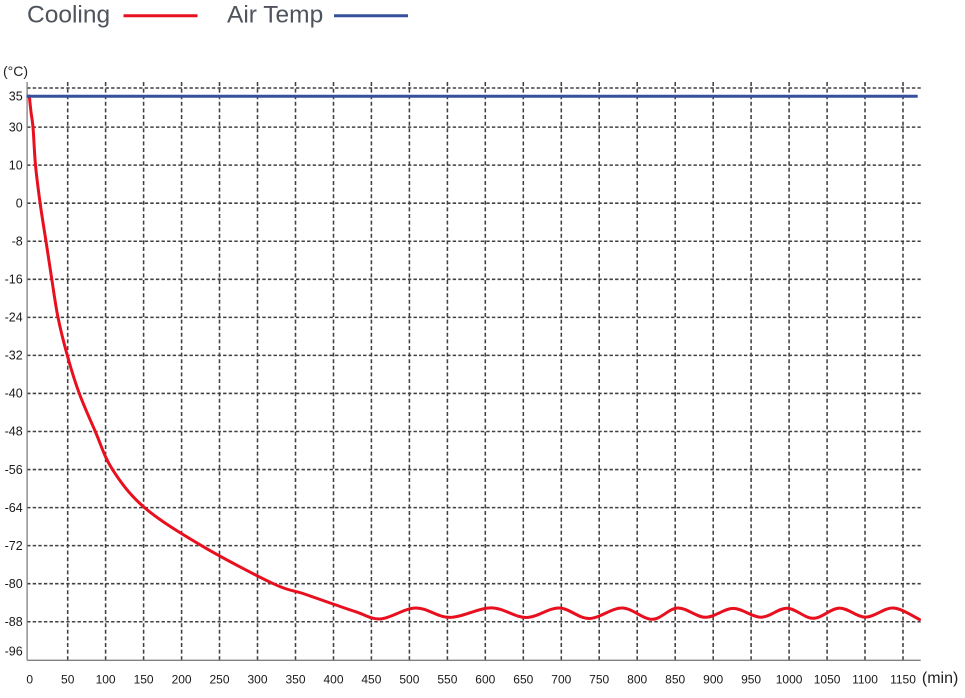 This screenshot has width=965, height=698. Describe the element at coordinates (865, 680) in the screenshot. I see `svg-text: 1100` at that location.